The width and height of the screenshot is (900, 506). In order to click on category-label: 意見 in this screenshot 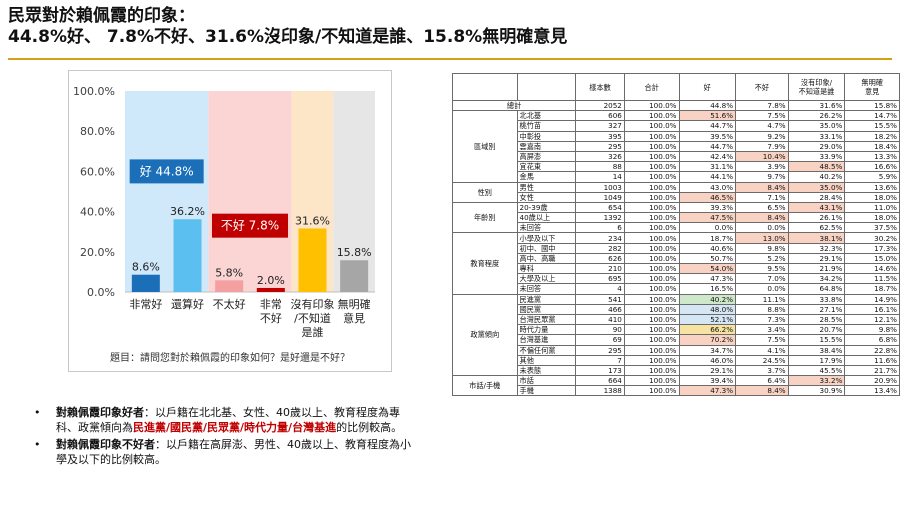, I will do `click(354, 318)`.